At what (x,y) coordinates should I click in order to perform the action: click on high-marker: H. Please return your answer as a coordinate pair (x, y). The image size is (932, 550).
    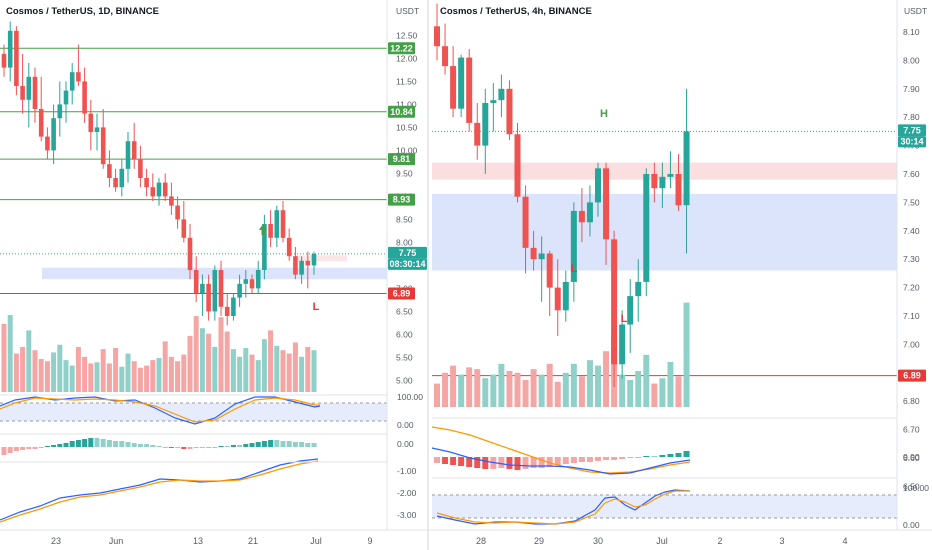
    Looking at the image, I should click on (604, 114).